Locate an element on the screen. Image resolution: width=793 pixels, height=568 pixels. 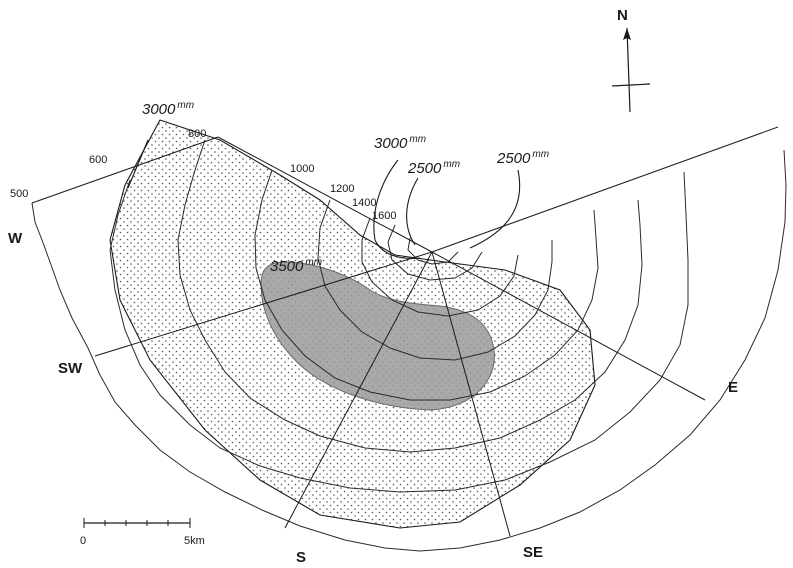
isohyet-3000-left is located at coordinates (138, 164).